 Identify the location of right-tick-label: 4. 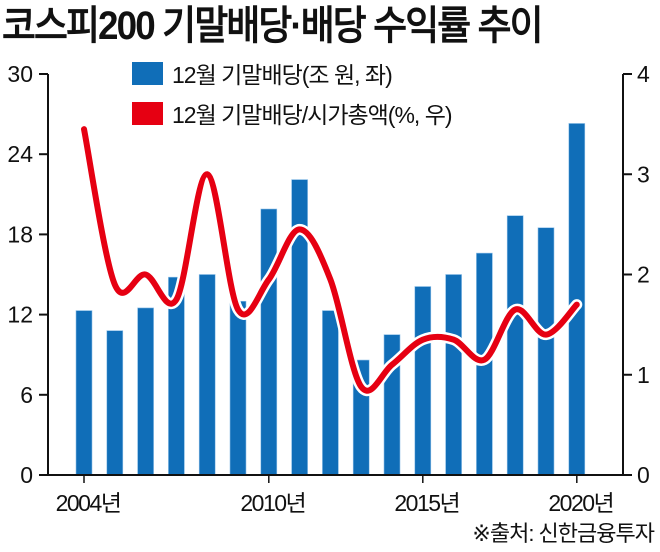
(643, 74).